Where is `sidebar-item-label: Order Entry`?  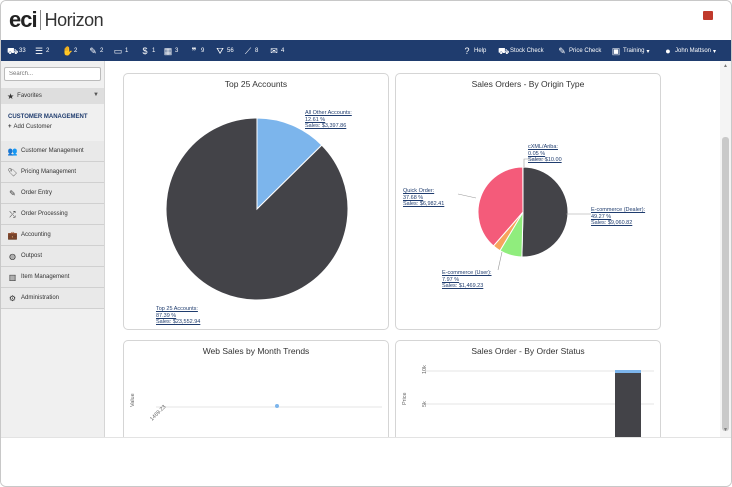 sidebar-item-label: Order Entry is located at coordinates (37, 193).